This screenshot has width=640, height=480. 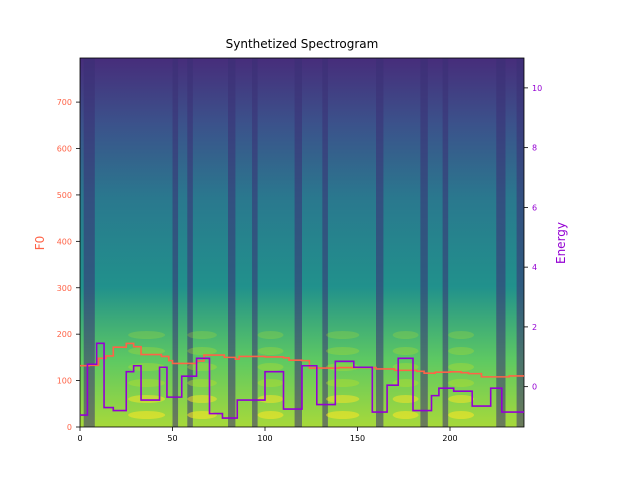 What do you see at coordinates (357, 438) in the screenshot?
I see `x-tick-label: 150` at bounding box center [357, 438].